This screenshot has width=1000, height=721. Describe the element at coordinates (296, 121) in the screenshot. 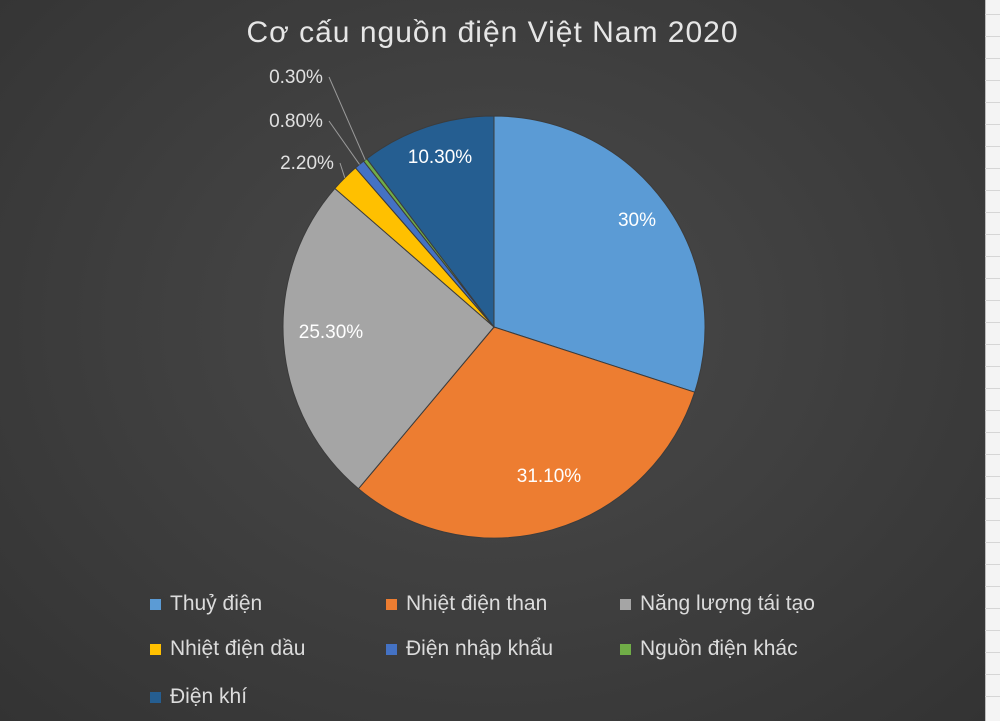

I see `data-label-5: 0.80%` at that location.